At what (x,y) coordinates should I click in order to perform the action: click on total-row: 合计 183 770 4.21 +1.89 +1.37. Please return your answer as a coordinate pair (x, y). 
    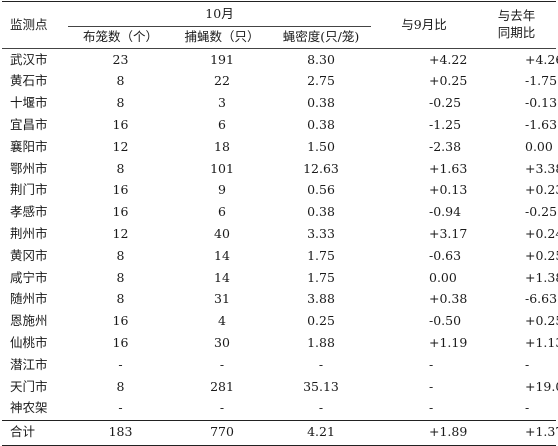
    Looking at the image, I should click on (280, 432).